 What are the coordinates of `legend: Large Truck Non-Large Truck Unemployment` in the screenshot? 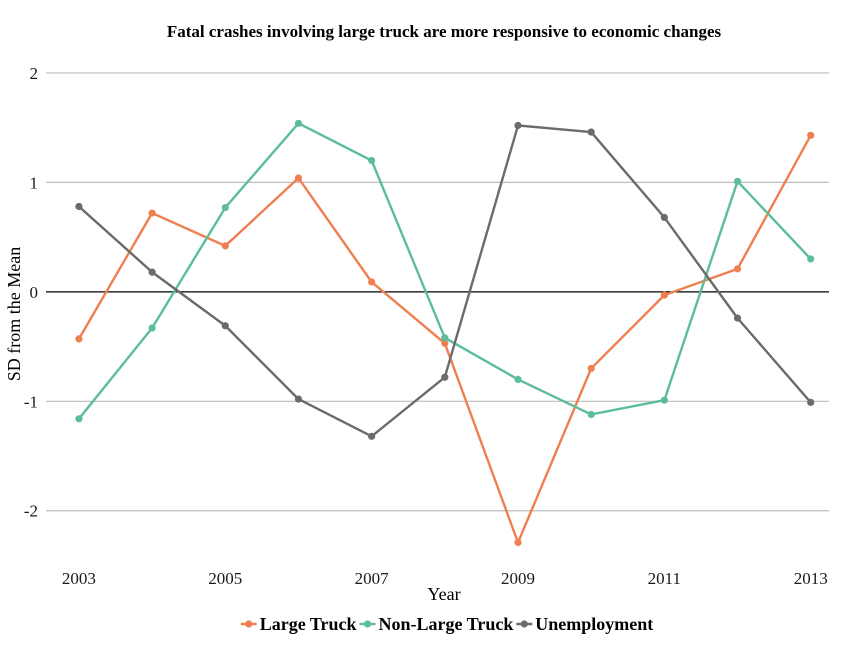 It's located at (446, 624).